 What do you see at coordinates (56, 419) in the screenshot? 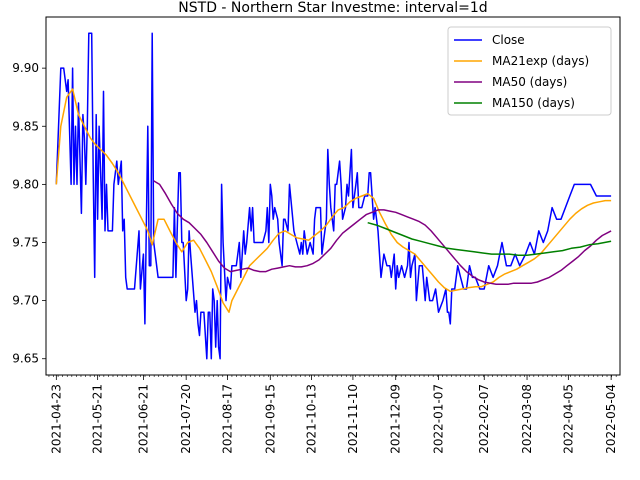
I see `x-tick-label: 2021-04-23` at bounding box center [56, 419].